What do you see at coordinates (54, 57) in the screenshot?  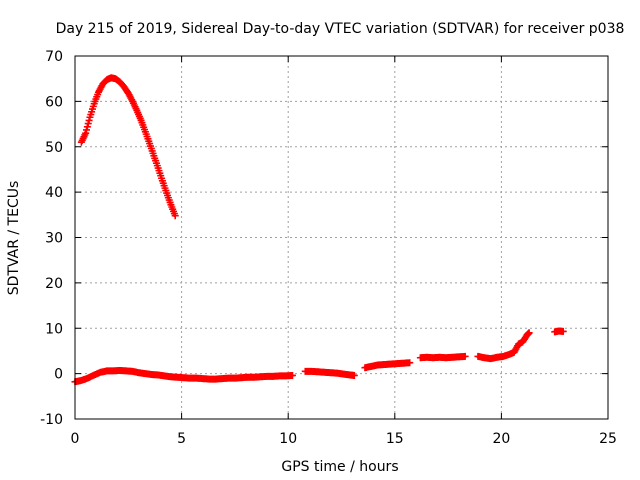 I see `y-tick-label: 70` at bounding box center [54, 57].